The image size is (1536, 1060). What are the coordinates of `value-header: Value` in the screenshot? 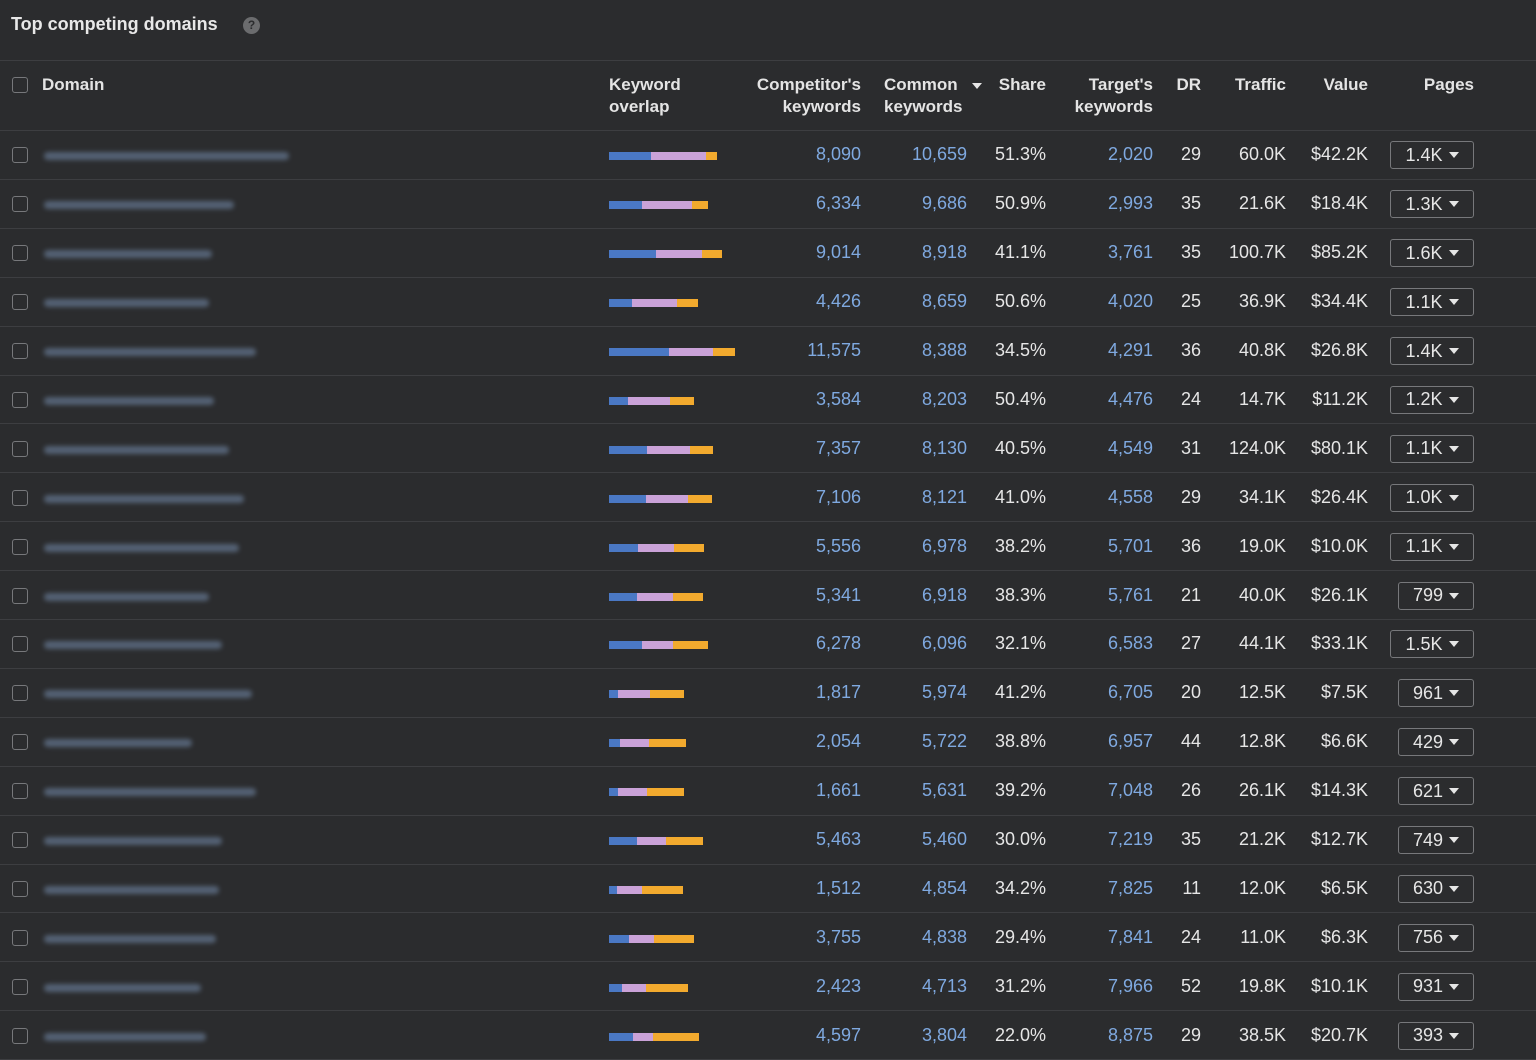 It's located at (1345, 84).